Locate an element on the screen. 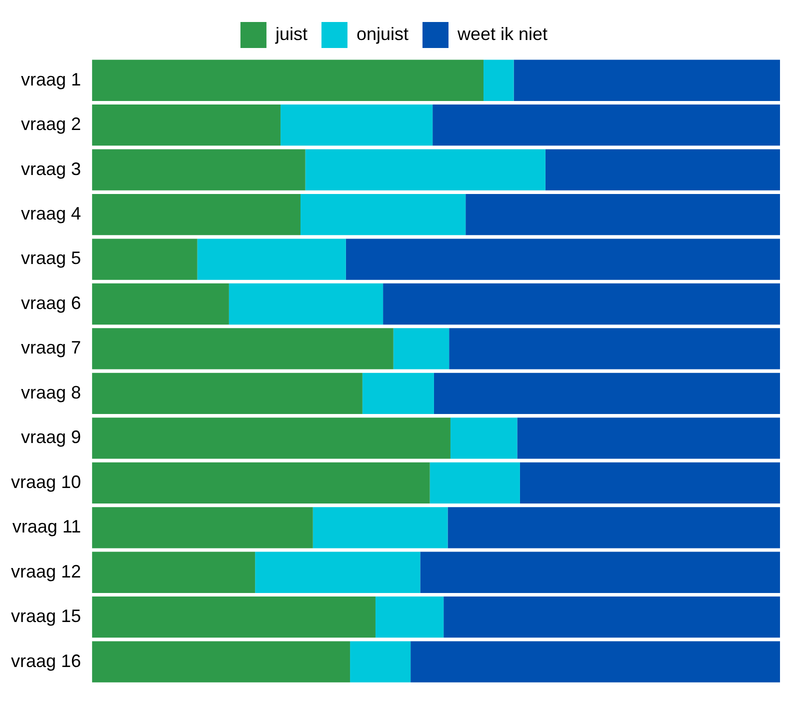  legend-label: onjuist is located at coordinates (382, 34).